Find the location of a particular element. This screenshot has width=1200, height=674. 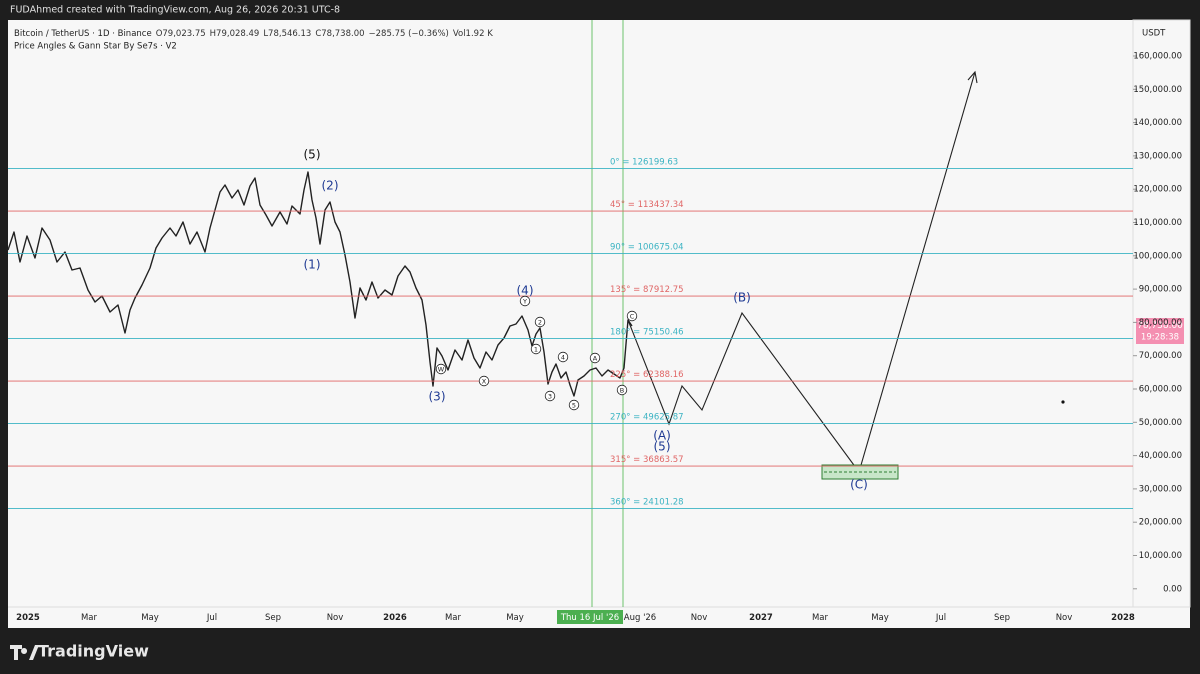

minor-wave-label: 4 is located at coordinates (563, 358).